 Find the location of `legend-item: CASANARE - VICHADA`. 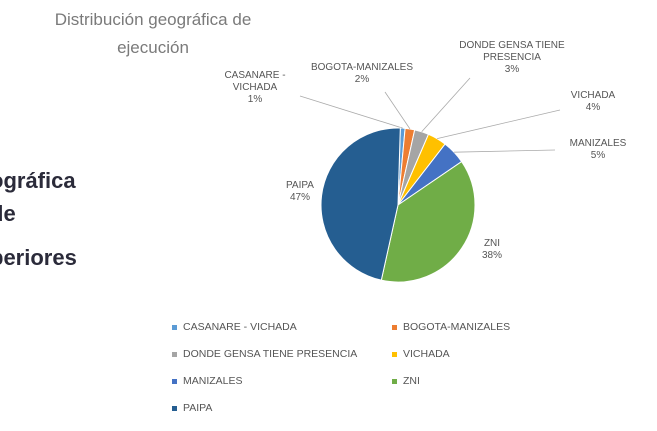

legend-item: CASANARE - VICHADA is located at coordinates (234, 327).